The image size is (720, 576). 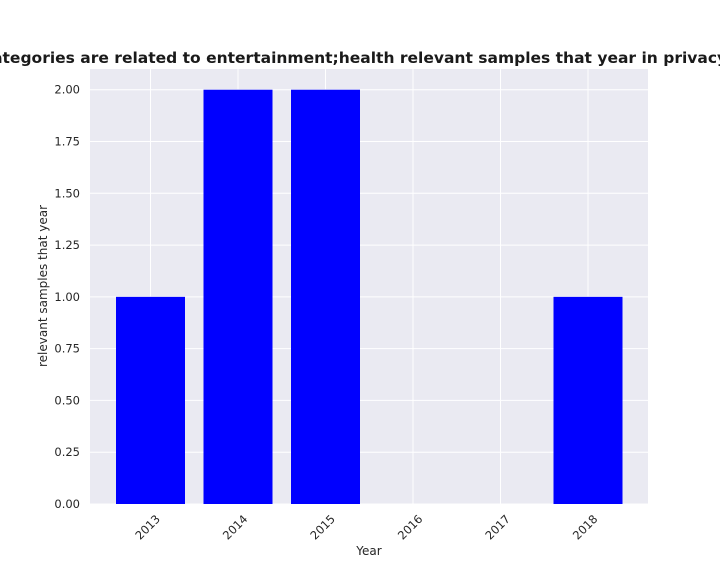 What do you see at coordinates (497, 527) in the screenshot?
I see `x-tick-label: 2017` at bounding box center [497, 527].